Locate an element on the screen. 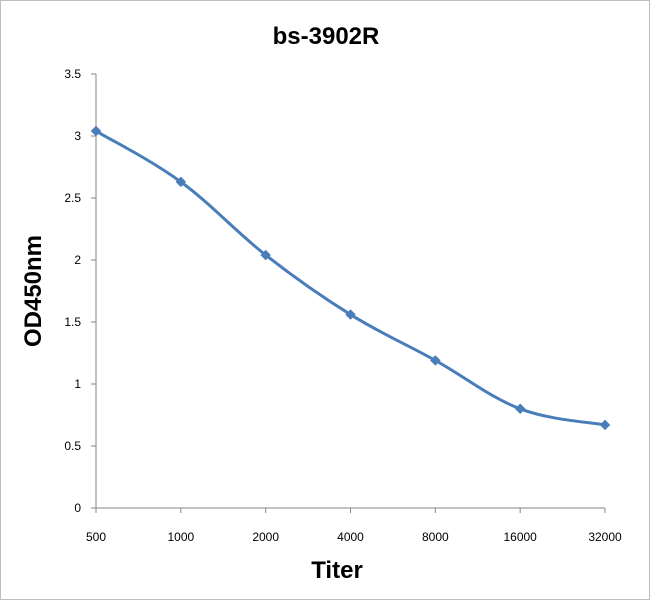  x-tick-label: 8000 is located at coordinates (435, 537).